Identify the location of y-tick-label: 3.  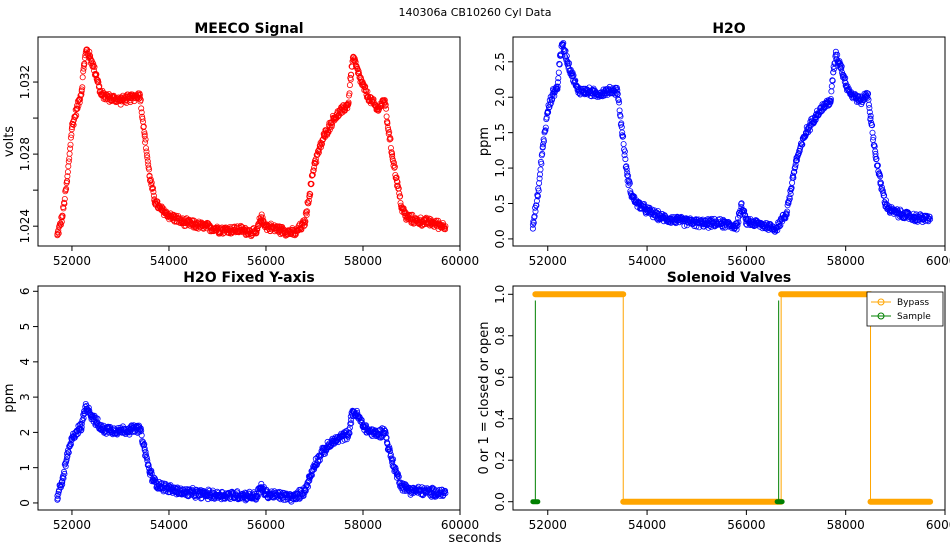
(25, 397).